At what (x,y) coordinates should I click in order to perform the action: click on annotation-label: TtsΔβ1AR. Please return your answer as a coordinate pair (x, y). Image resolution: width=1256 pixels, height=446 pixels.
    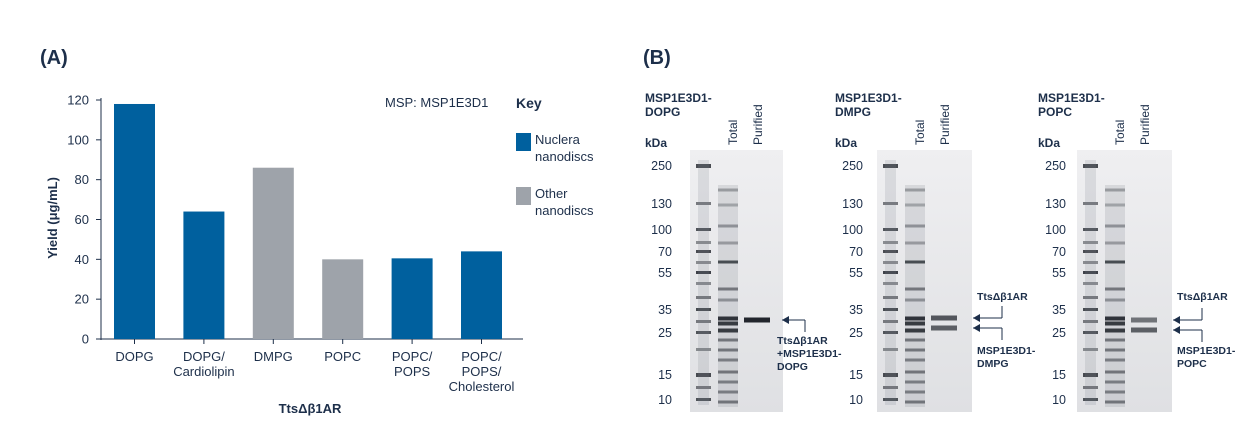
    Looking at the image, I should click on (1002, 297).